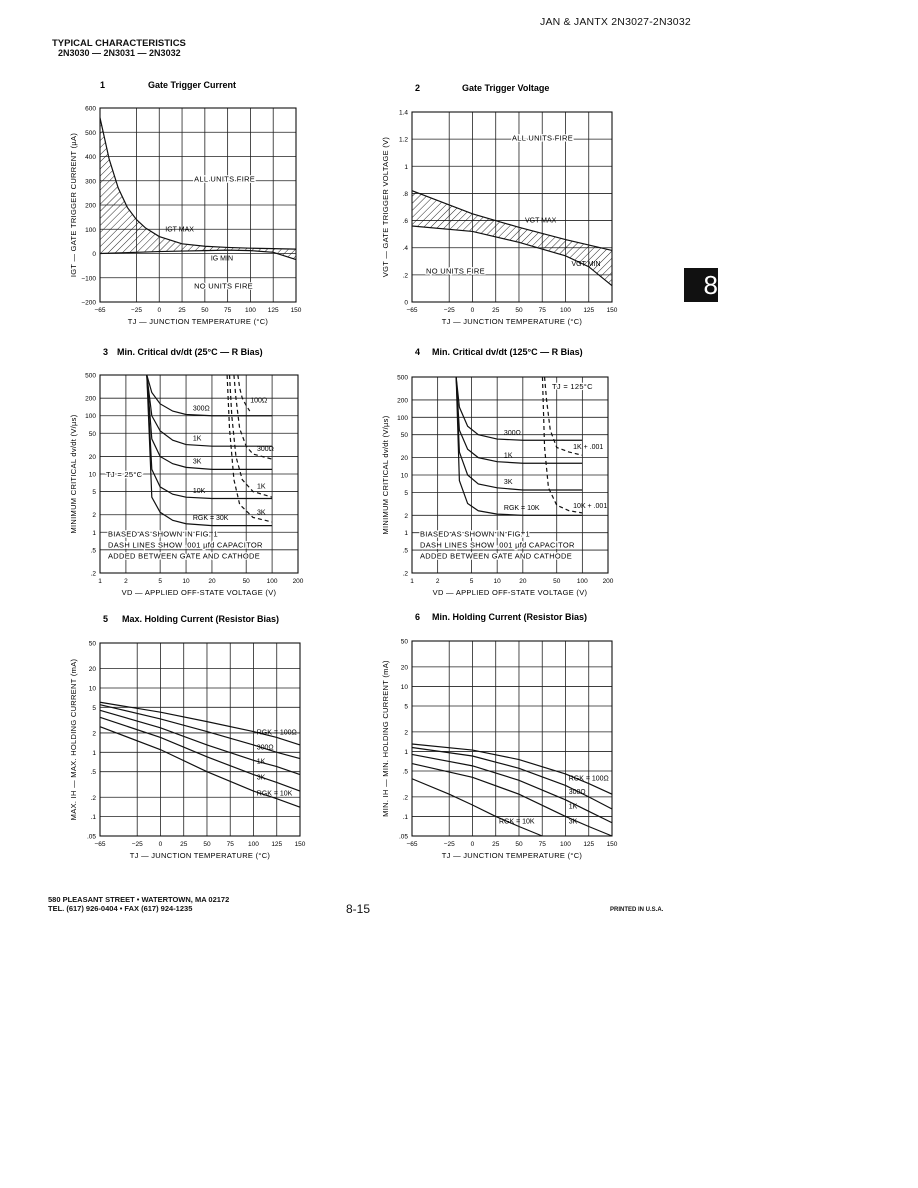  Describe the element at coordinates (417, 88) in the screenshot. I see `chart-number: 2` at that location.